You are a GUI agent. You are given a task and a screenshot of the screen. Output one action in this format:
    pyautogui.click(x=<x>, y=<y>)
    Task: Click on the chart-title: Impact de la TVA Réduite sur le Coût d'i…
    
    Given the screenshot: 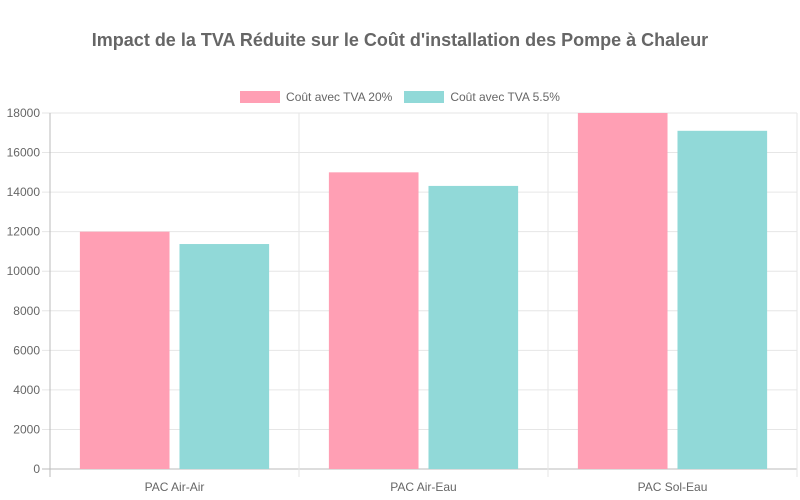 What is the action you would take?
    pyautogui.click(x=400, y=40)
    